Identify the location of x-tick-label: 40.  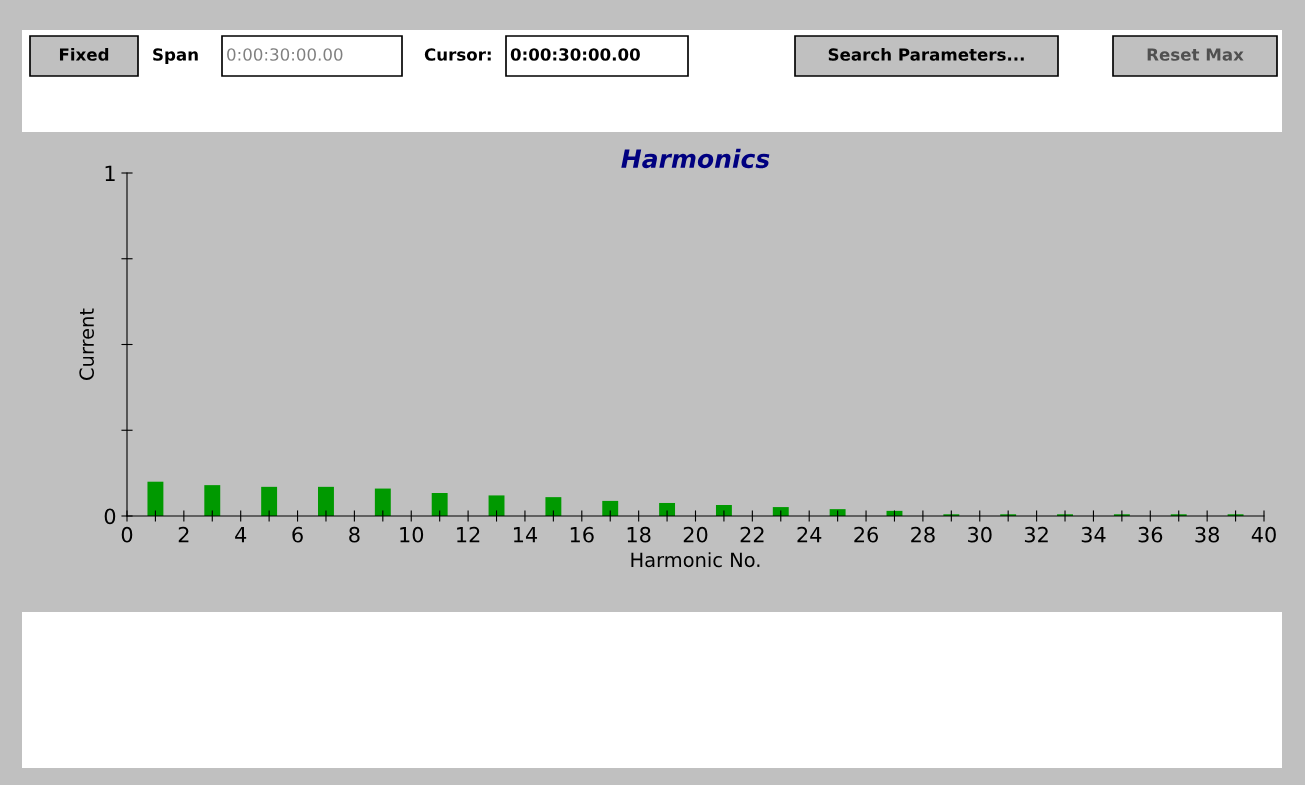
(1263, 534).